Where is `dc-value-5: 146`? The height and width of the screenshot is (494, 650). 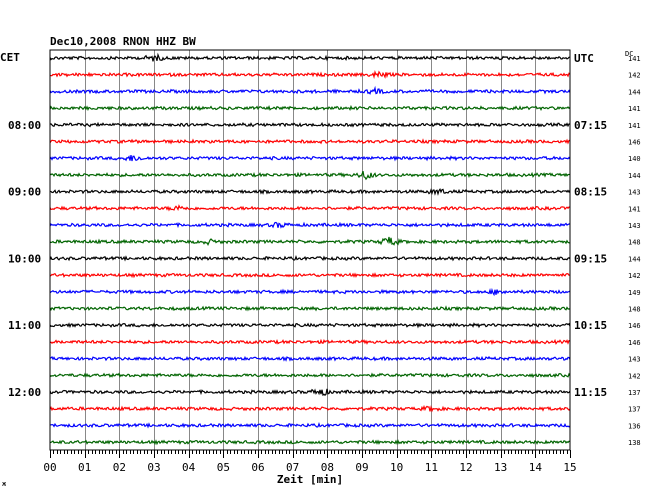 dc-value-5: 146 is located at coordinates (634, 143).